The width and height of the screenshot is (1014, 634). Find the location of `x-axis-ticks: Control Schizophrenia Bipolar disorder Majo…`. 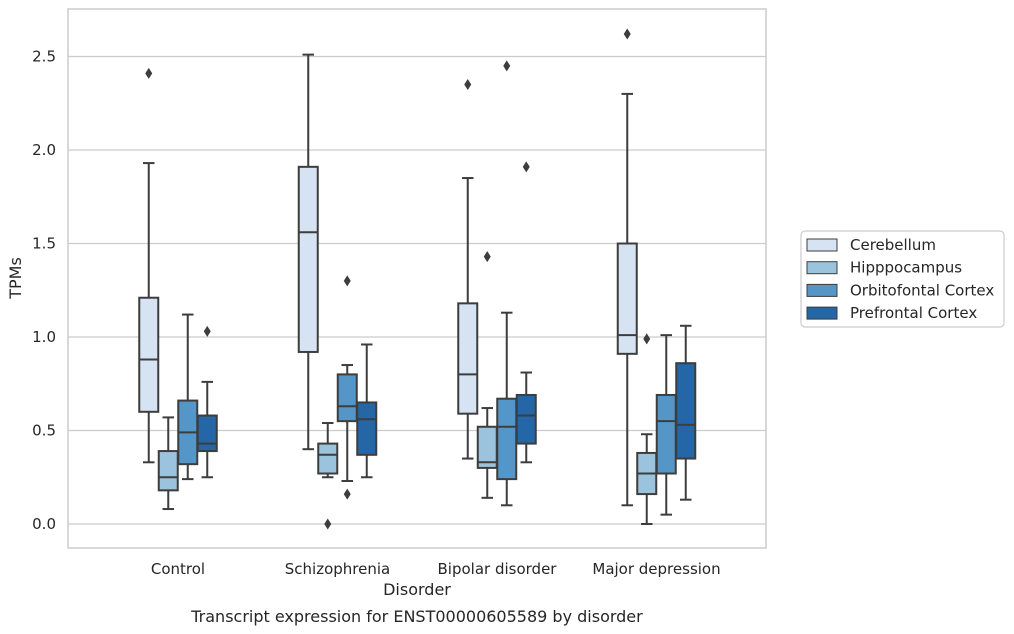

x-axis-ticks: Control Schizophrenia Bipolar disorder Majo… is located at coordinates (436, 569).